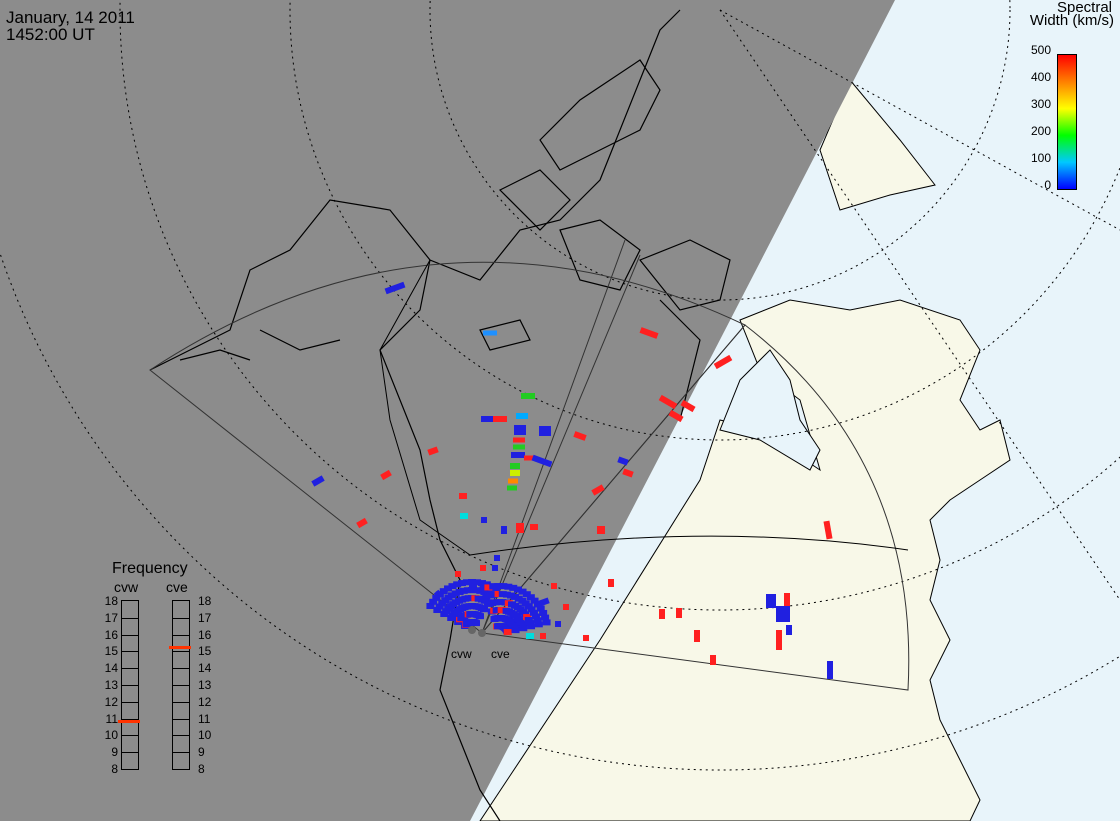 The width and height of the screenshot is (1120, 821). I want to click on radar-label-cve: cve, so click(500, 654).